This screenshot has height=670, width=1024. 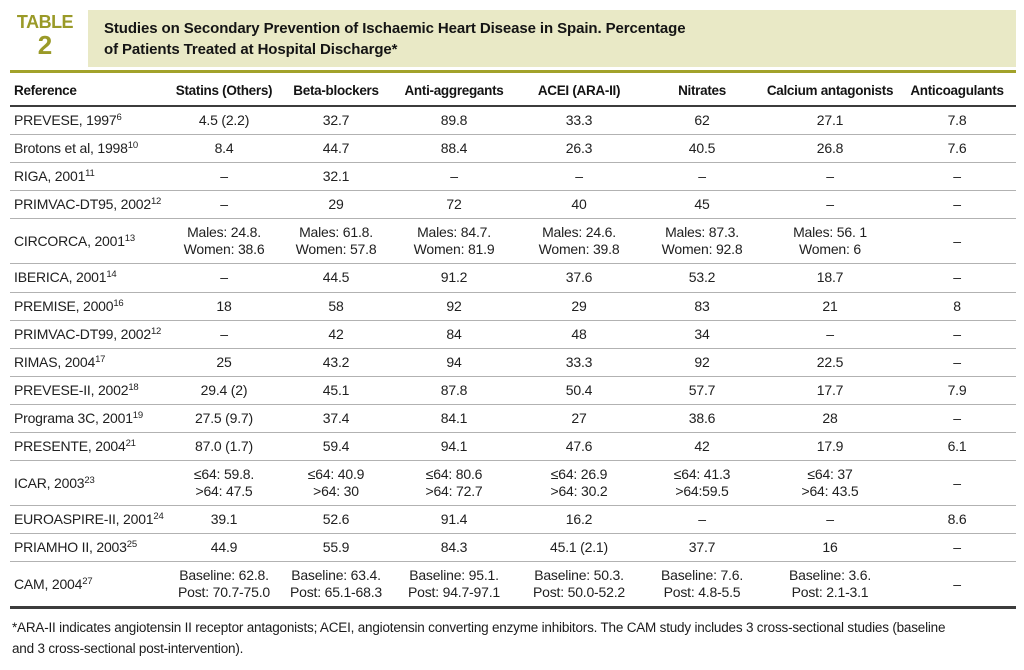 I want to click on value-cell: 7.9, so click(x=957, y=390).